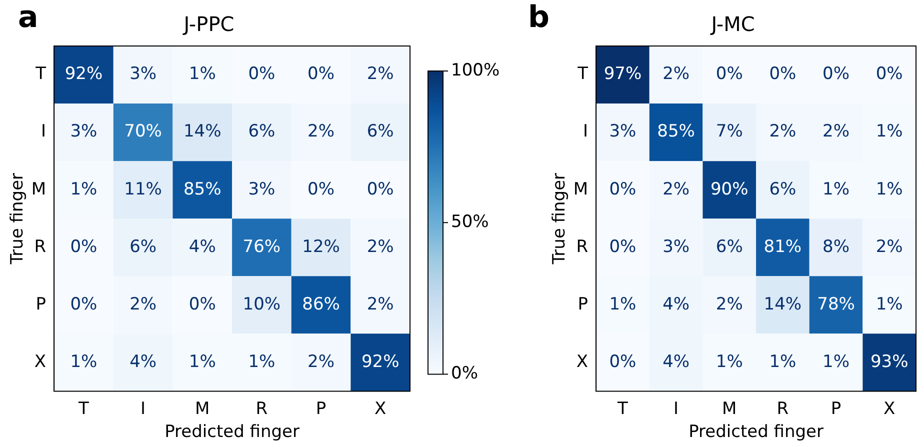 The height and width of the screenshot is (447, 924). I want to click on y-tick-label: M, so click(580, 189).